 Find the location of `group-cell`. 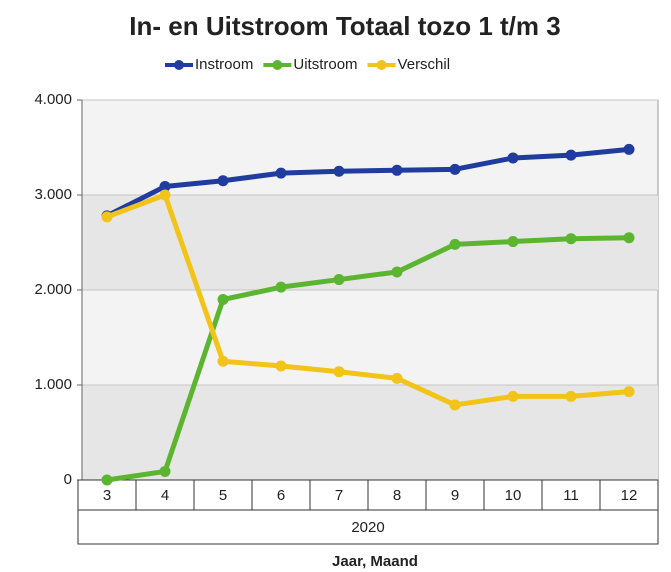

group-cell is located at coordinates (368, 527).